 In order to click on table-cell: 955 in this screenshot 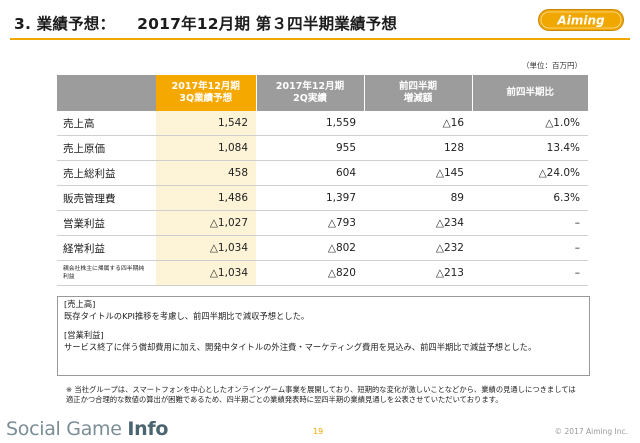, I will do `click(310, 148)`.